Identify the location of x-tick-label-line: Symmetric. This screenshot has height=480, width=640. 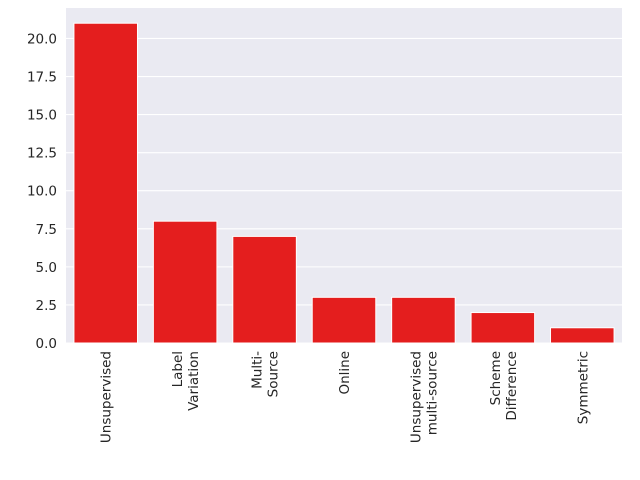
(583, 387).